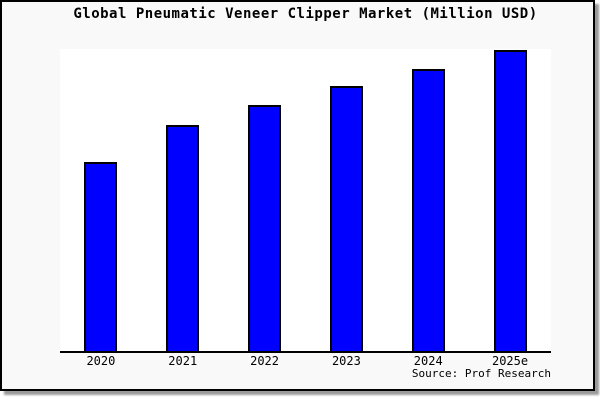  I want to click on x-tick-label-2020: 2020, so click(101, 361).